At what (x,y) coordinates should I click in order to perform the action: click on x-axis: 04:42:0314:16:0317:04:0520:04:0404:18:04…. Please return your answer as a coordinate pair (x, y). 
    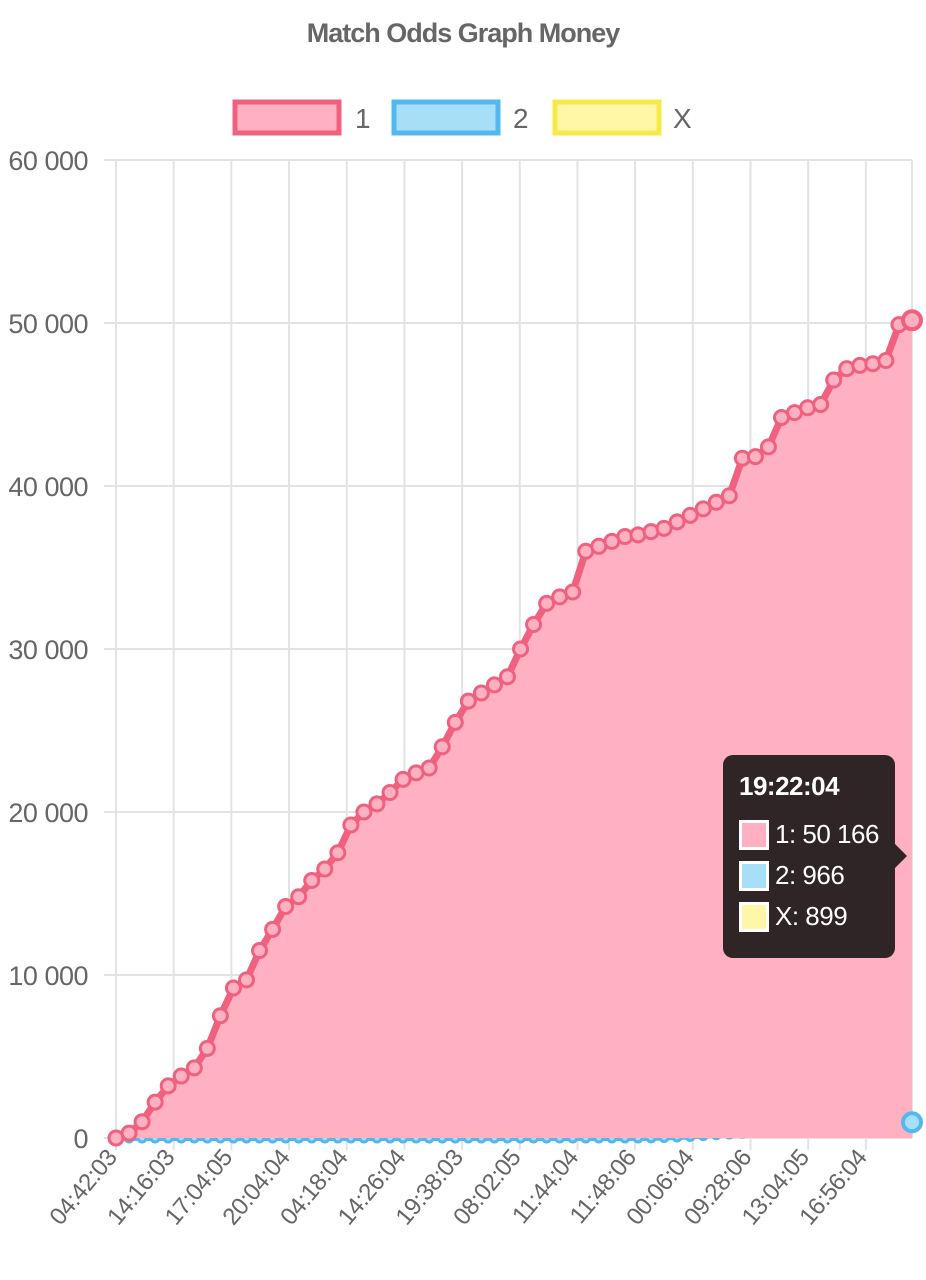
    Looking at the image, I should click on (458, 1187).